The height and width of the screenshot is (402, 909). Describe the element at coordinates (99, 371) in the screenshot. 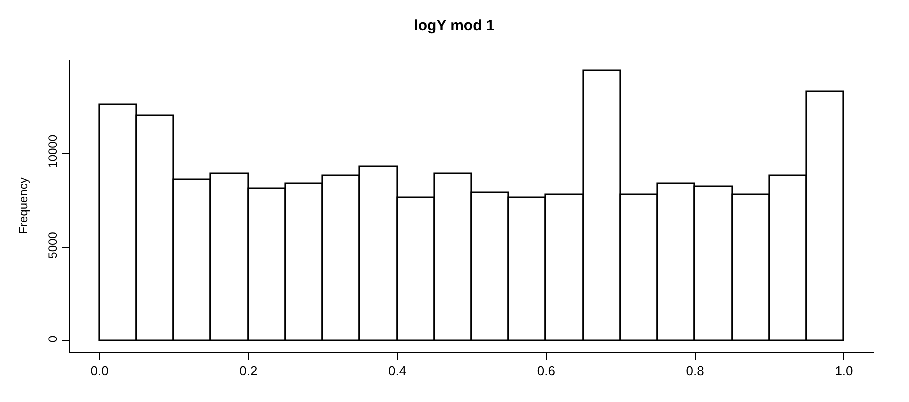

I see `x-tick-label: 0.0` at that location.